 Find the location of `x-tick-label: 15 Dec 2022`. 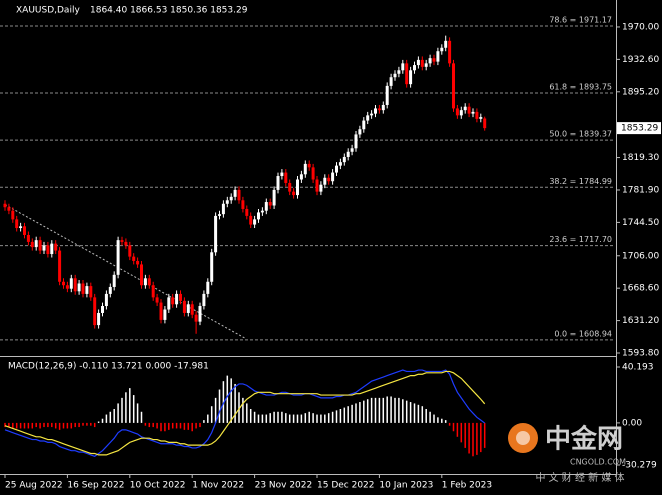

x-tick-label: 15 Dec 2022 is located at coordinates (346, 486).